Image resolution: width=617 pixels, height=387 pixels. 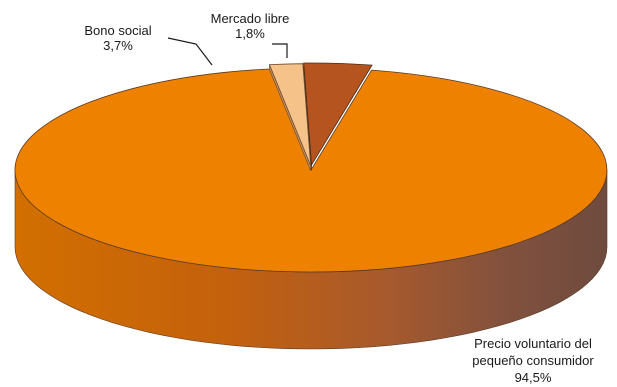 I want to click on value-mercado-libre: 1,8%, so click(x=250, y=33).